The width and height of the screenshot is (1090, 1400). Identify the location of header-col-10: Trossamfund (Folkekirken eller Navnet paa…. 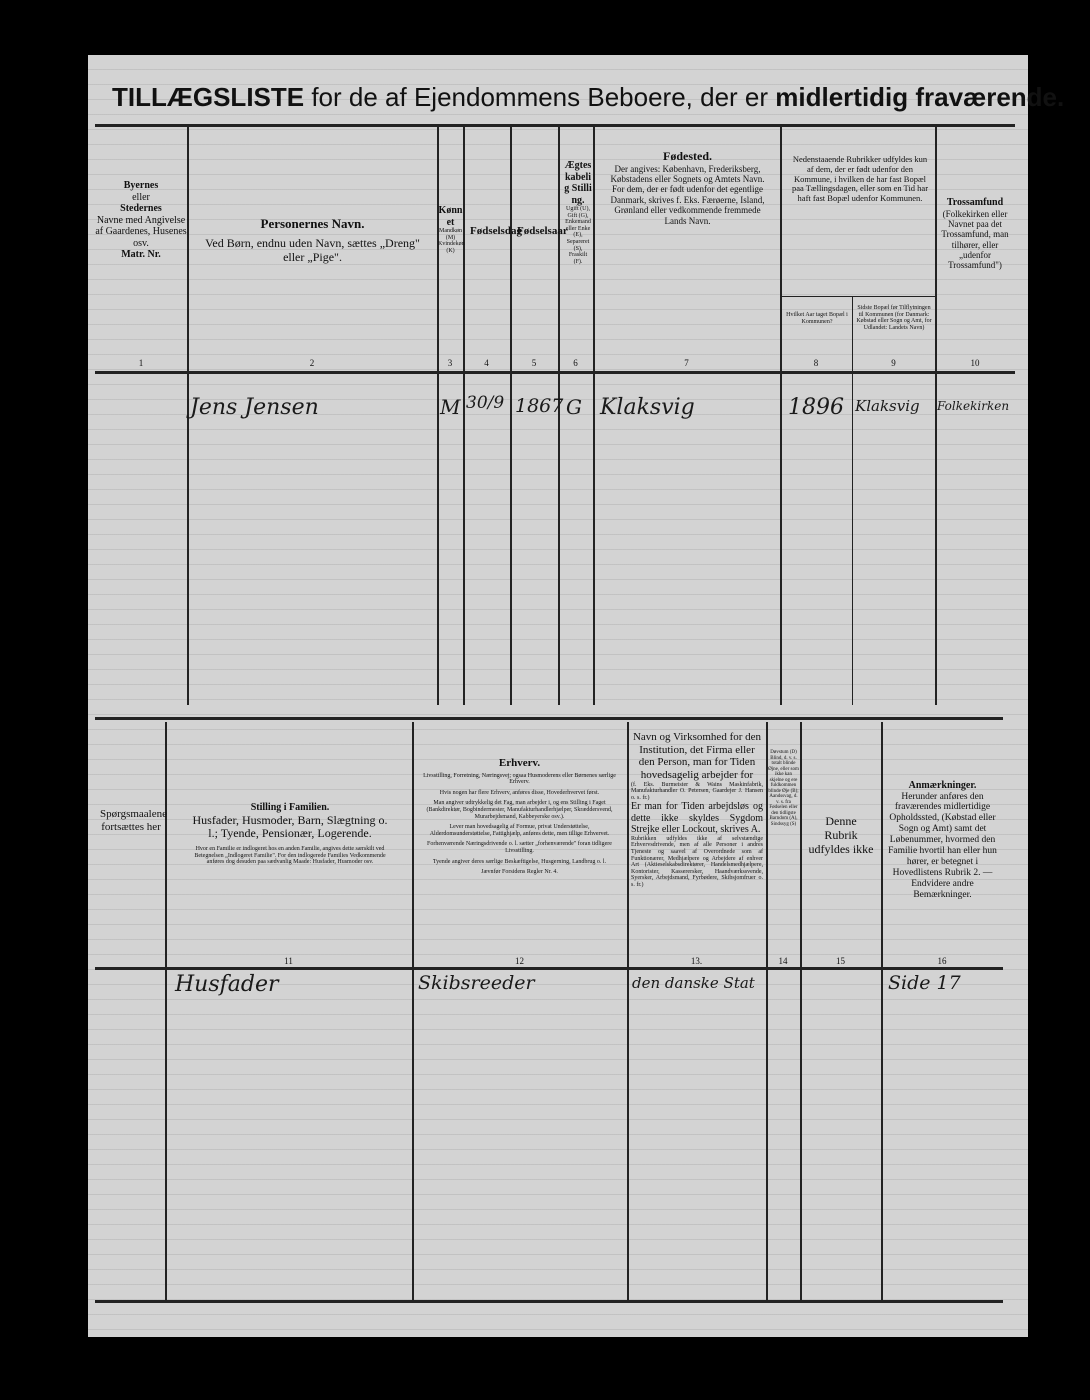
(975, 234).